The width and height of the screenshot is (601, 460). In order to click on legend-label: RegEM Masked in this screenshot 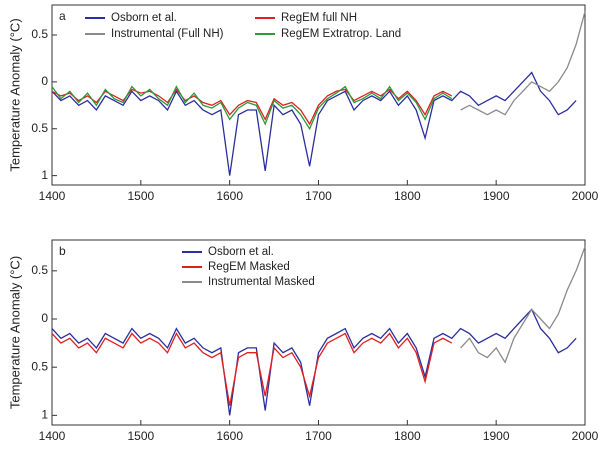, I will do `click(249, 267)`.